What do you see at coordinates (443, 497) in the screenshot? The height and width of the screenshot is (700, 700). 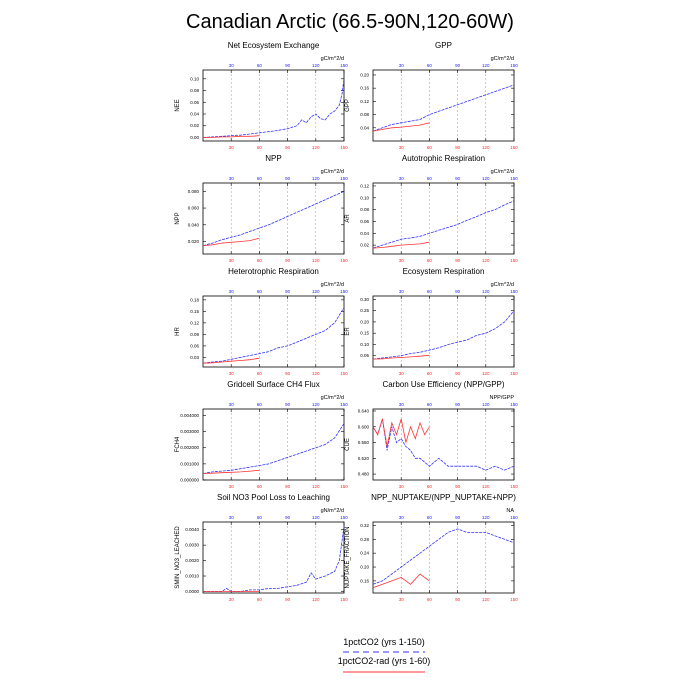 I see `panel-title: NPP_NUPTAKE/(NPP_NUPTAKE+NPP)` at bounding box center [443, 497].